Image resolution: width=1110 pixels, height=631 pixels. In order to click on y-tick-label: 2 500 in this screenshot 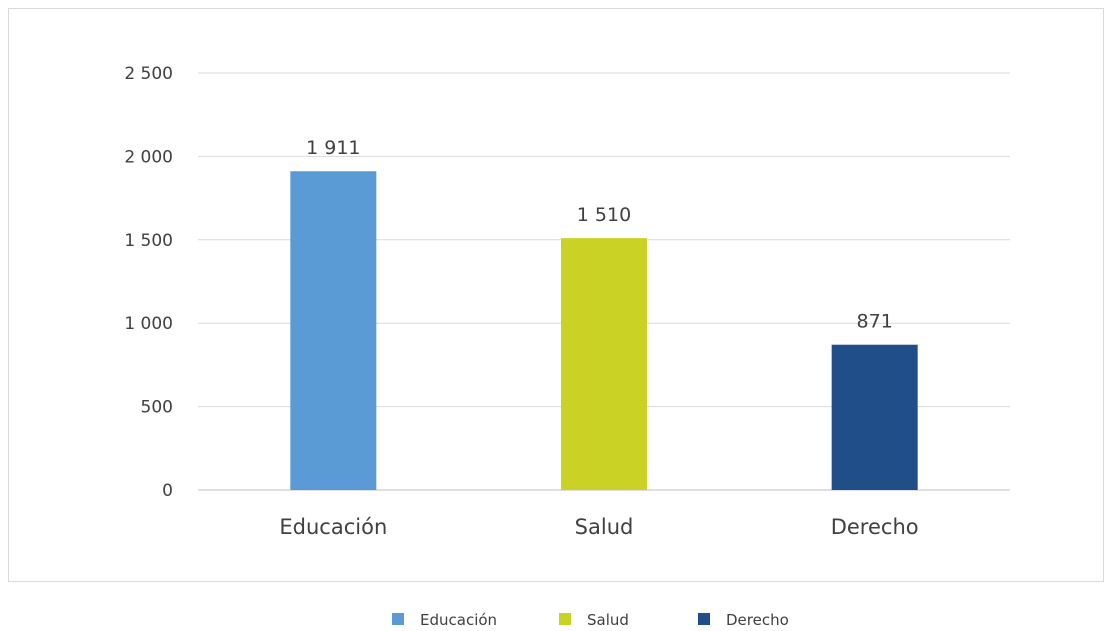, I will do `click(148, 74)`.